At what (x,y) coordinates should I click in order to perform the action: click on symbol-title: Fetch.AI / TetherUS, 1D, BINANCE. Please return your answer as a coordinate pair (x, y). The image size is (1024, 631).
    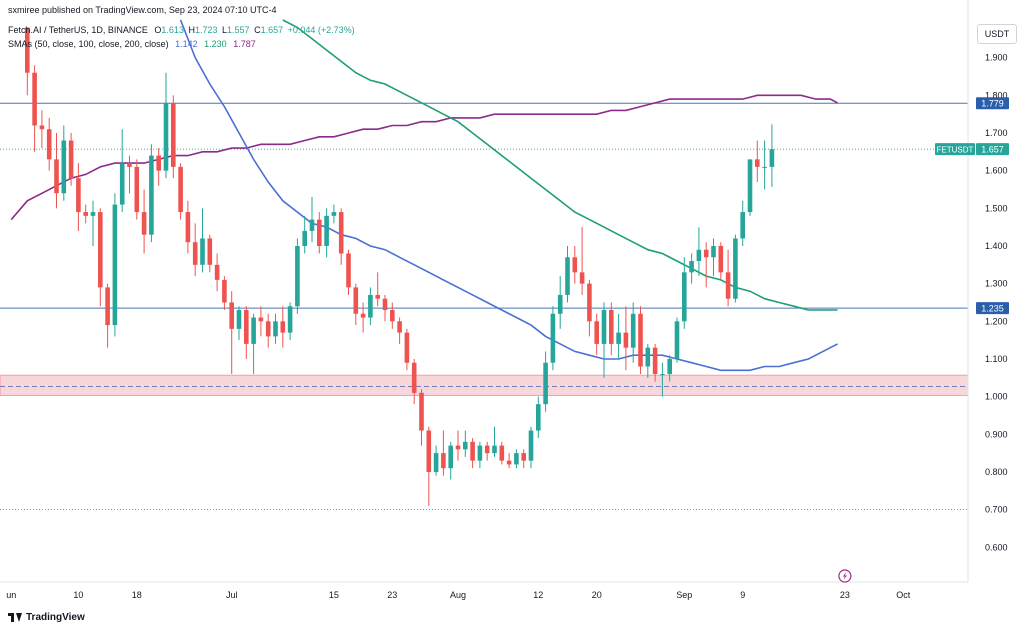
    Looking at the image, I should click on (78, 30).